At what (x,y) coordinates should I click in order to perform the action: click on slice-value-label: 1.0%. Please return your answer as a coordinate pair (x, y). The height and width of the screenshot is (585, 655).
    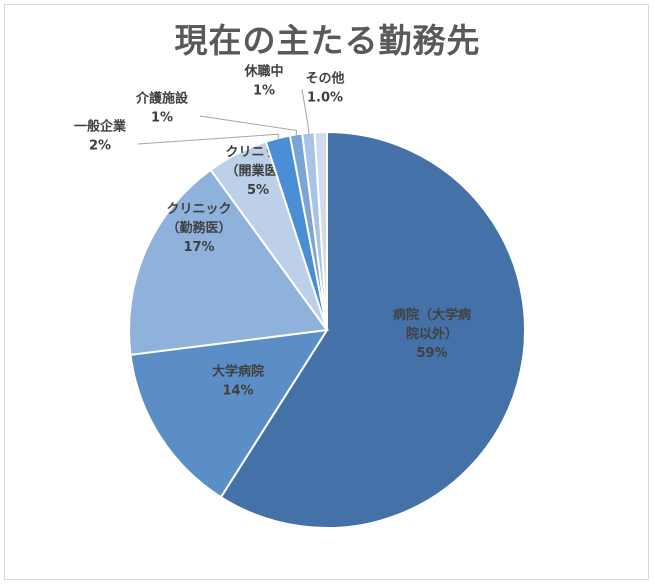
    Looking at the image, I should click on (325, 98).